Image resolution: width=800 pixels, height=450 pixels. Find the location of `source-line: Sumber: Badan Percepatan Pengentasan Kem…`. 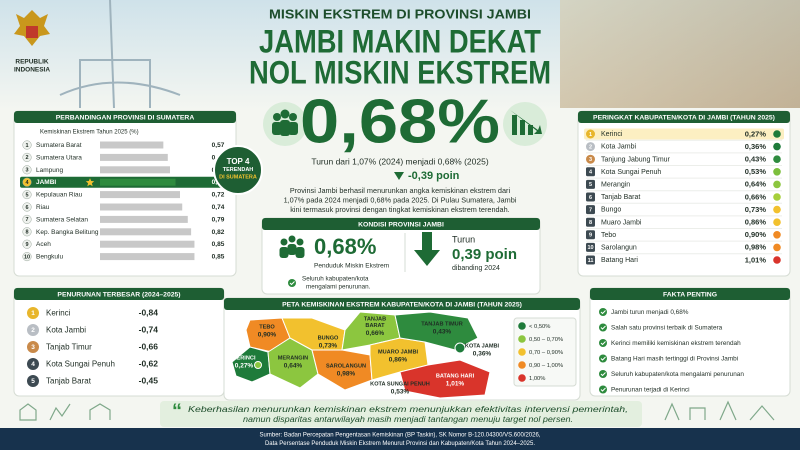

source-line: Sumber: Badan Percepatan Pengentasan Kem… is located at coordinates (400, 436).